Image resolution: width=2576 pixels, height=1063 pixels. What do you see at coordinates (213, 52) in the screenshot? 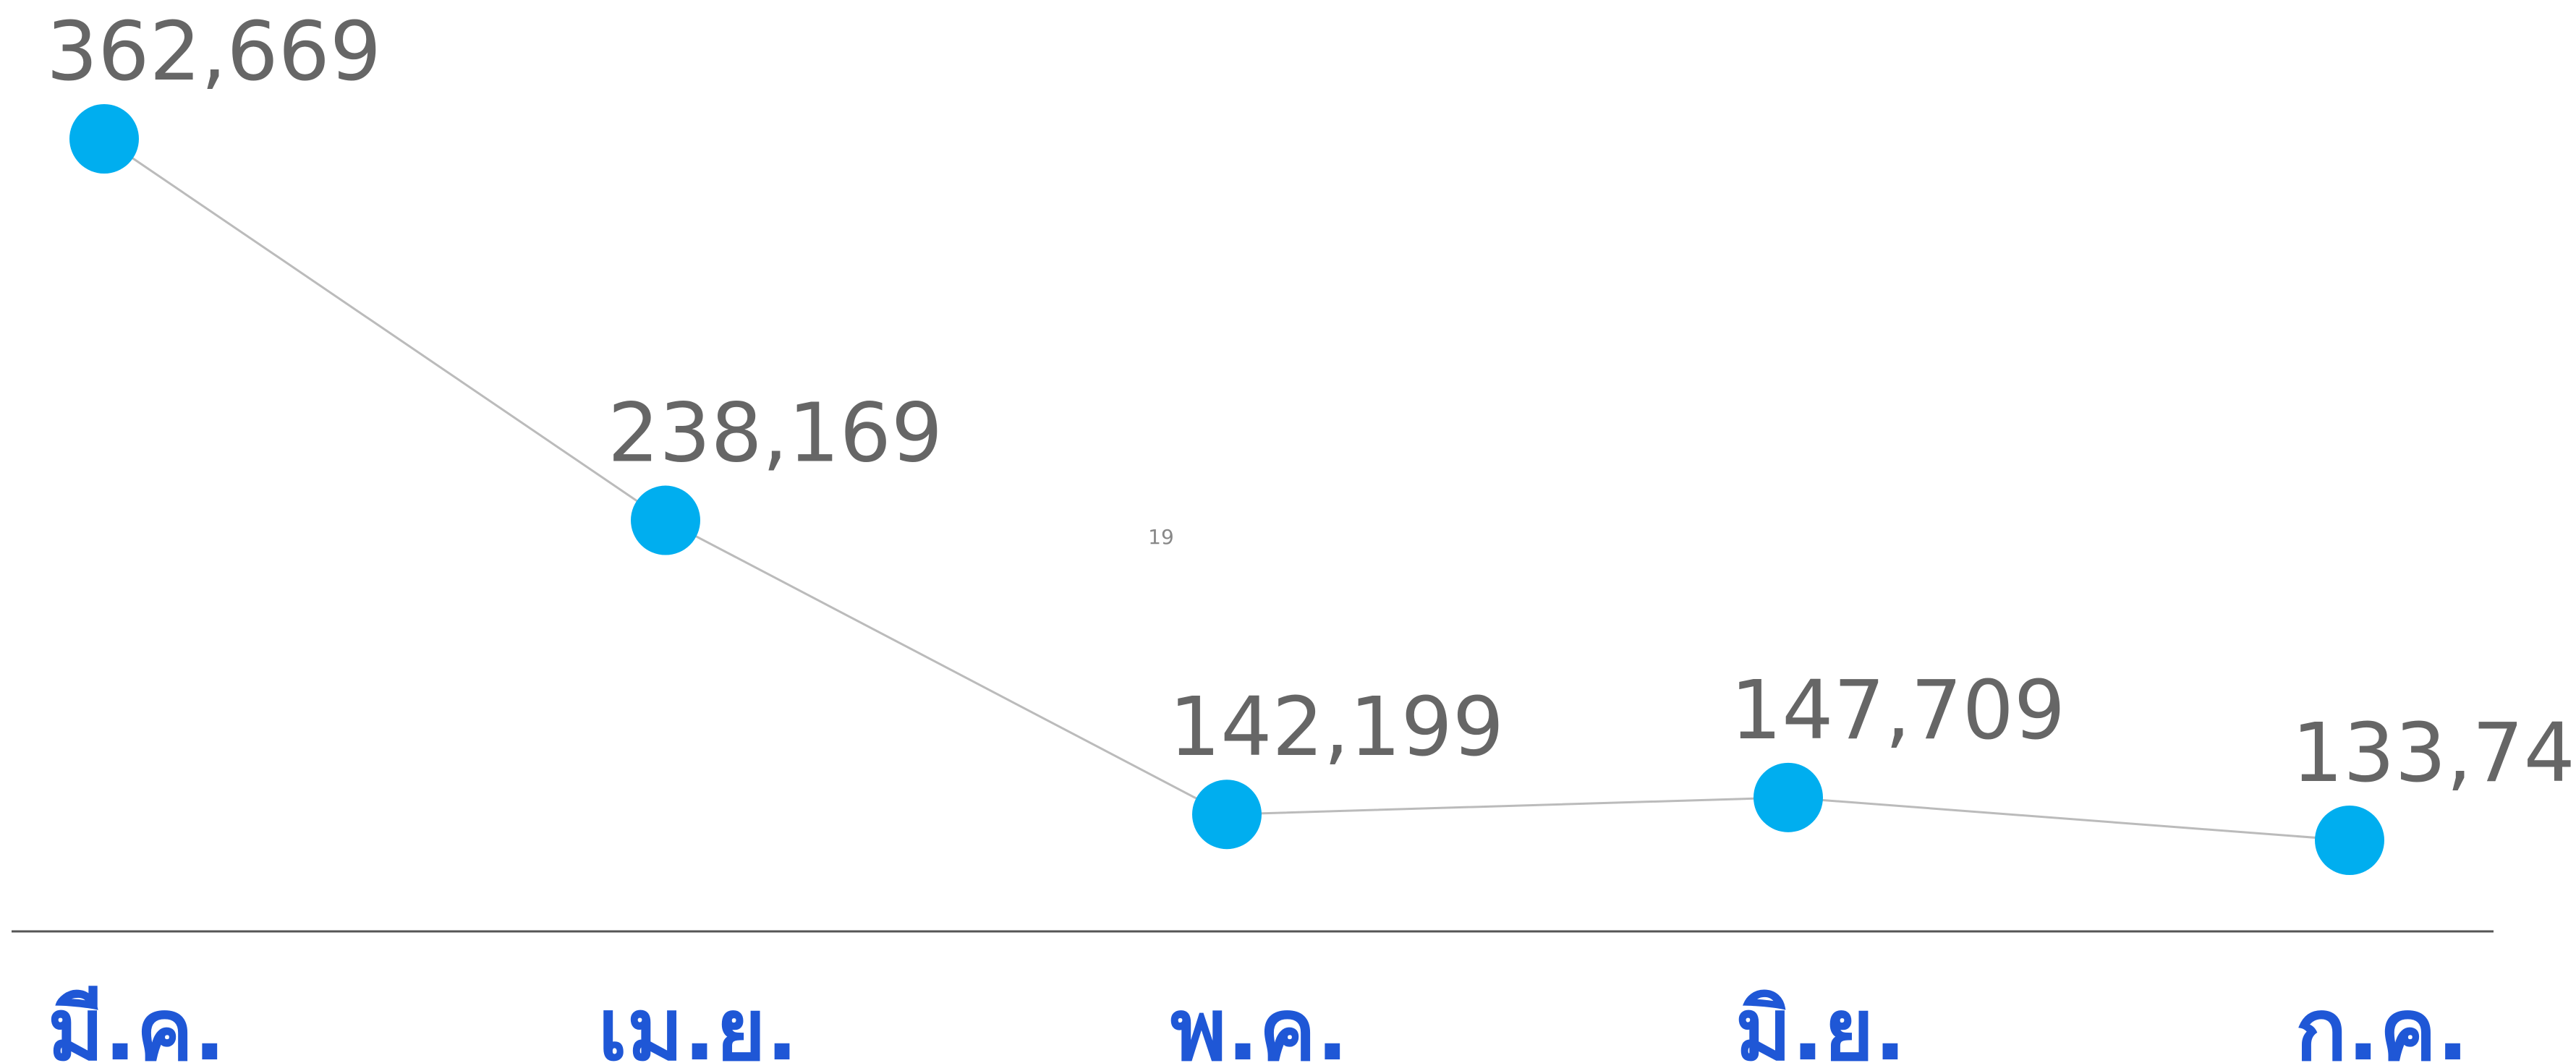
I see `value-label: 362,669` at bounding box center [213, 52].